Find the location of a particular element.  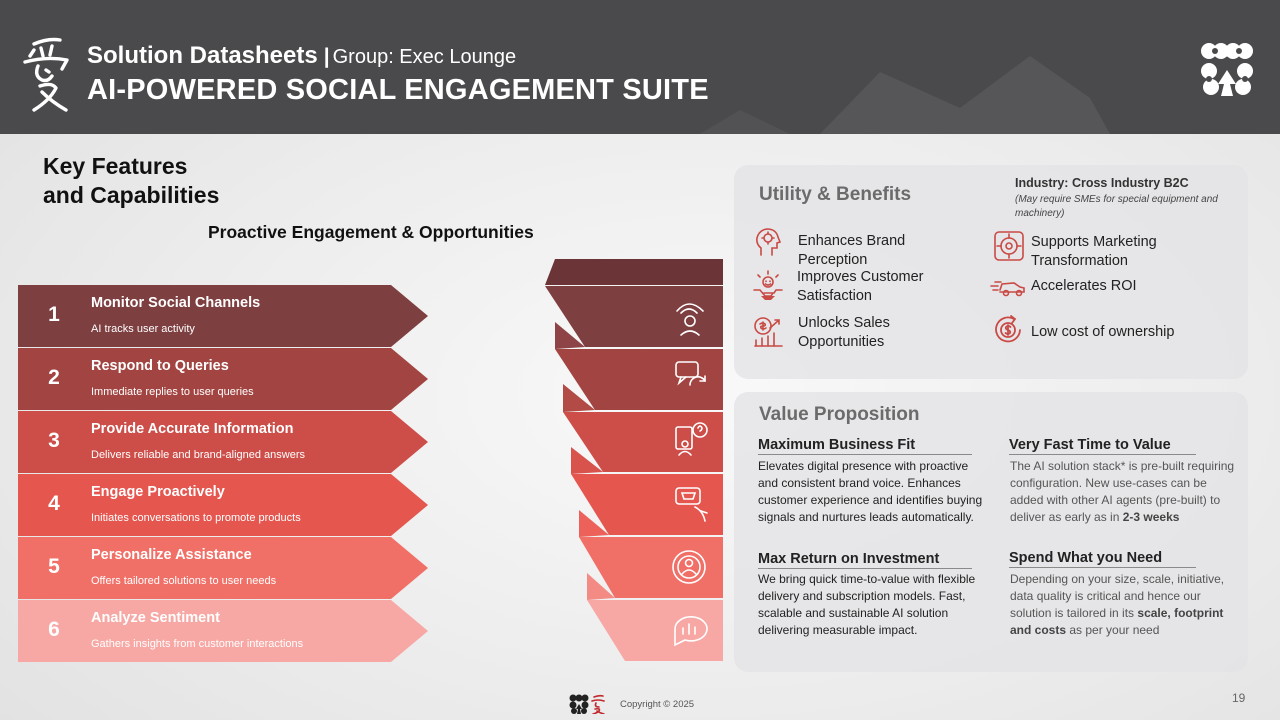

chat-refresh-icon is located at coordinates (690, 373).